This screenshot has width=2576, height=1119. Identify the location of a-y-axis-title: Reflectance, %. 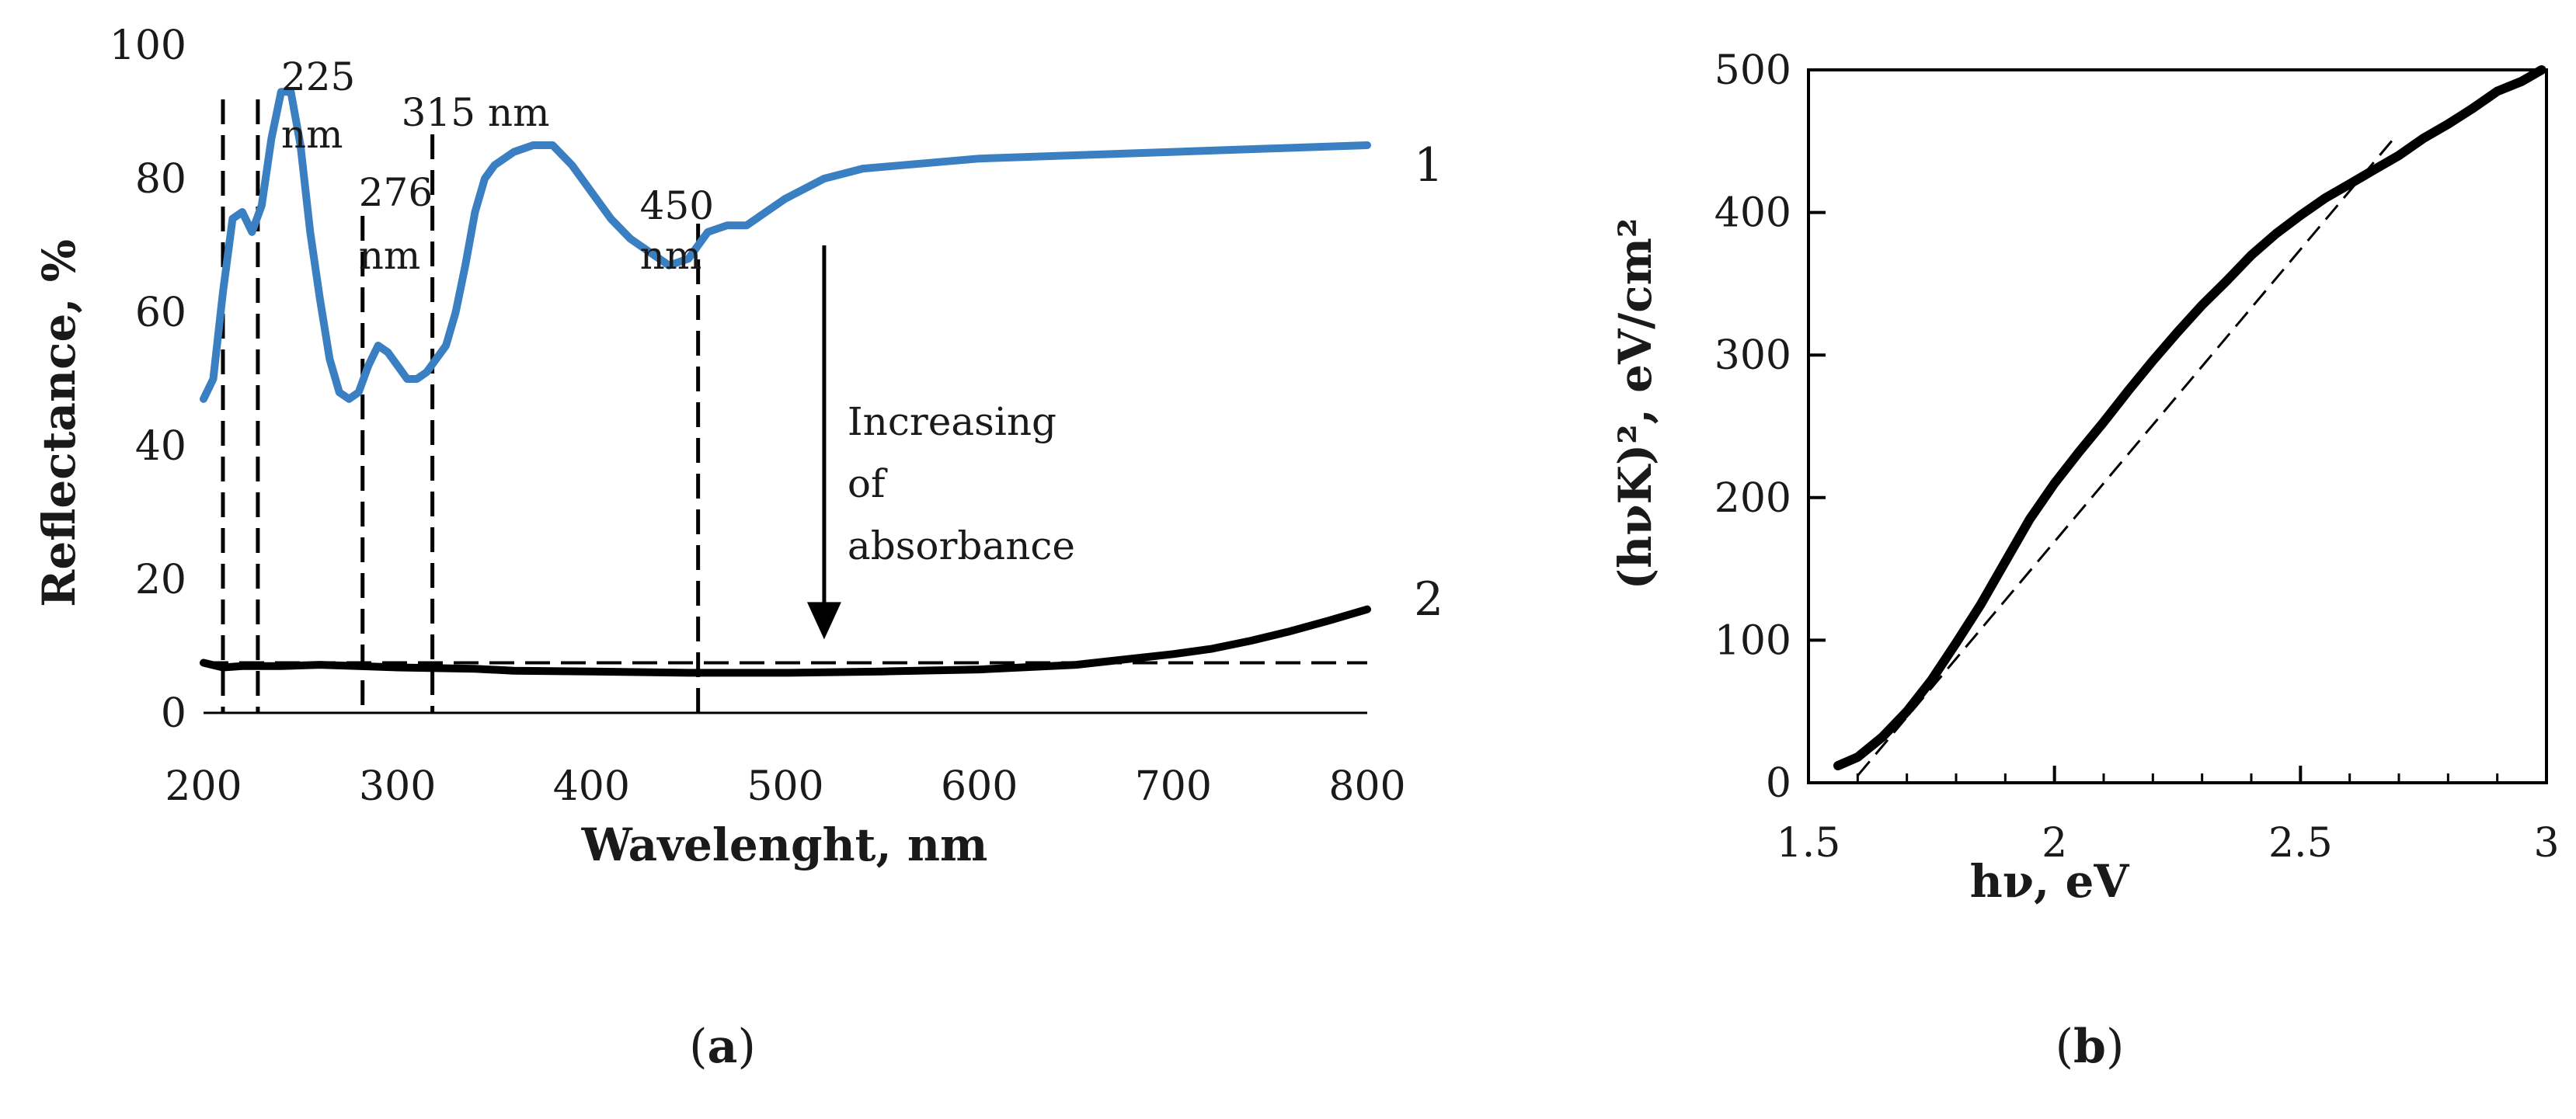
(59, 423).